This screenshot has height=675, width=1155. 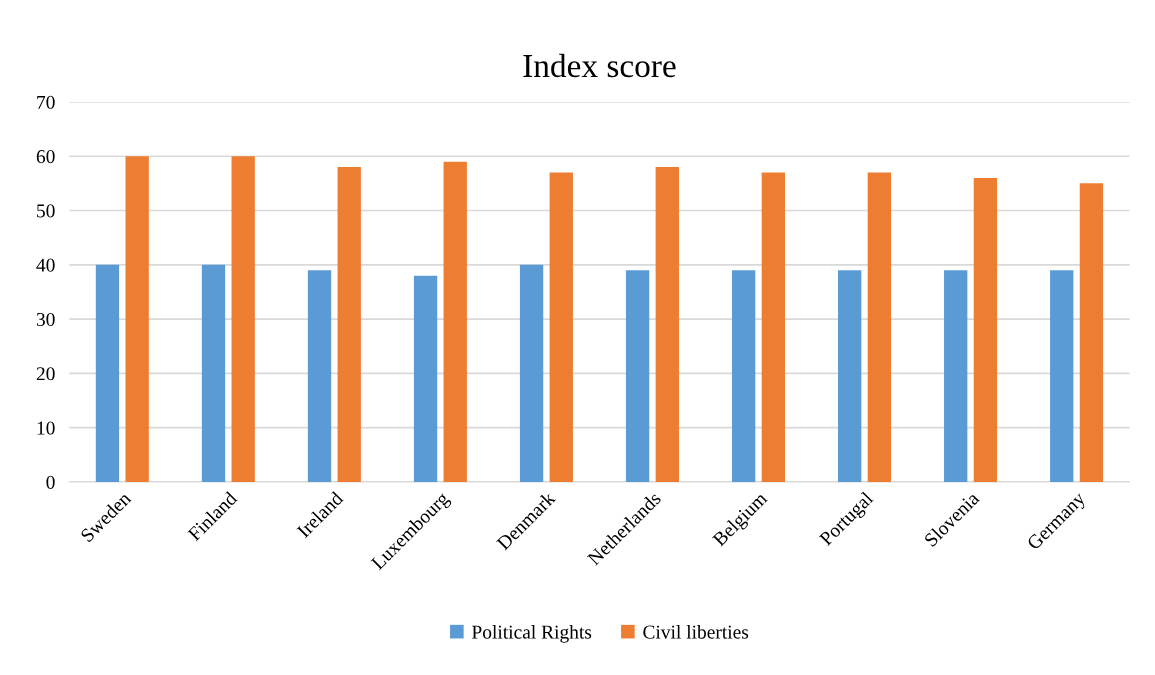 I want to click on y-tick-label: 50, so click(x=46, y=211).